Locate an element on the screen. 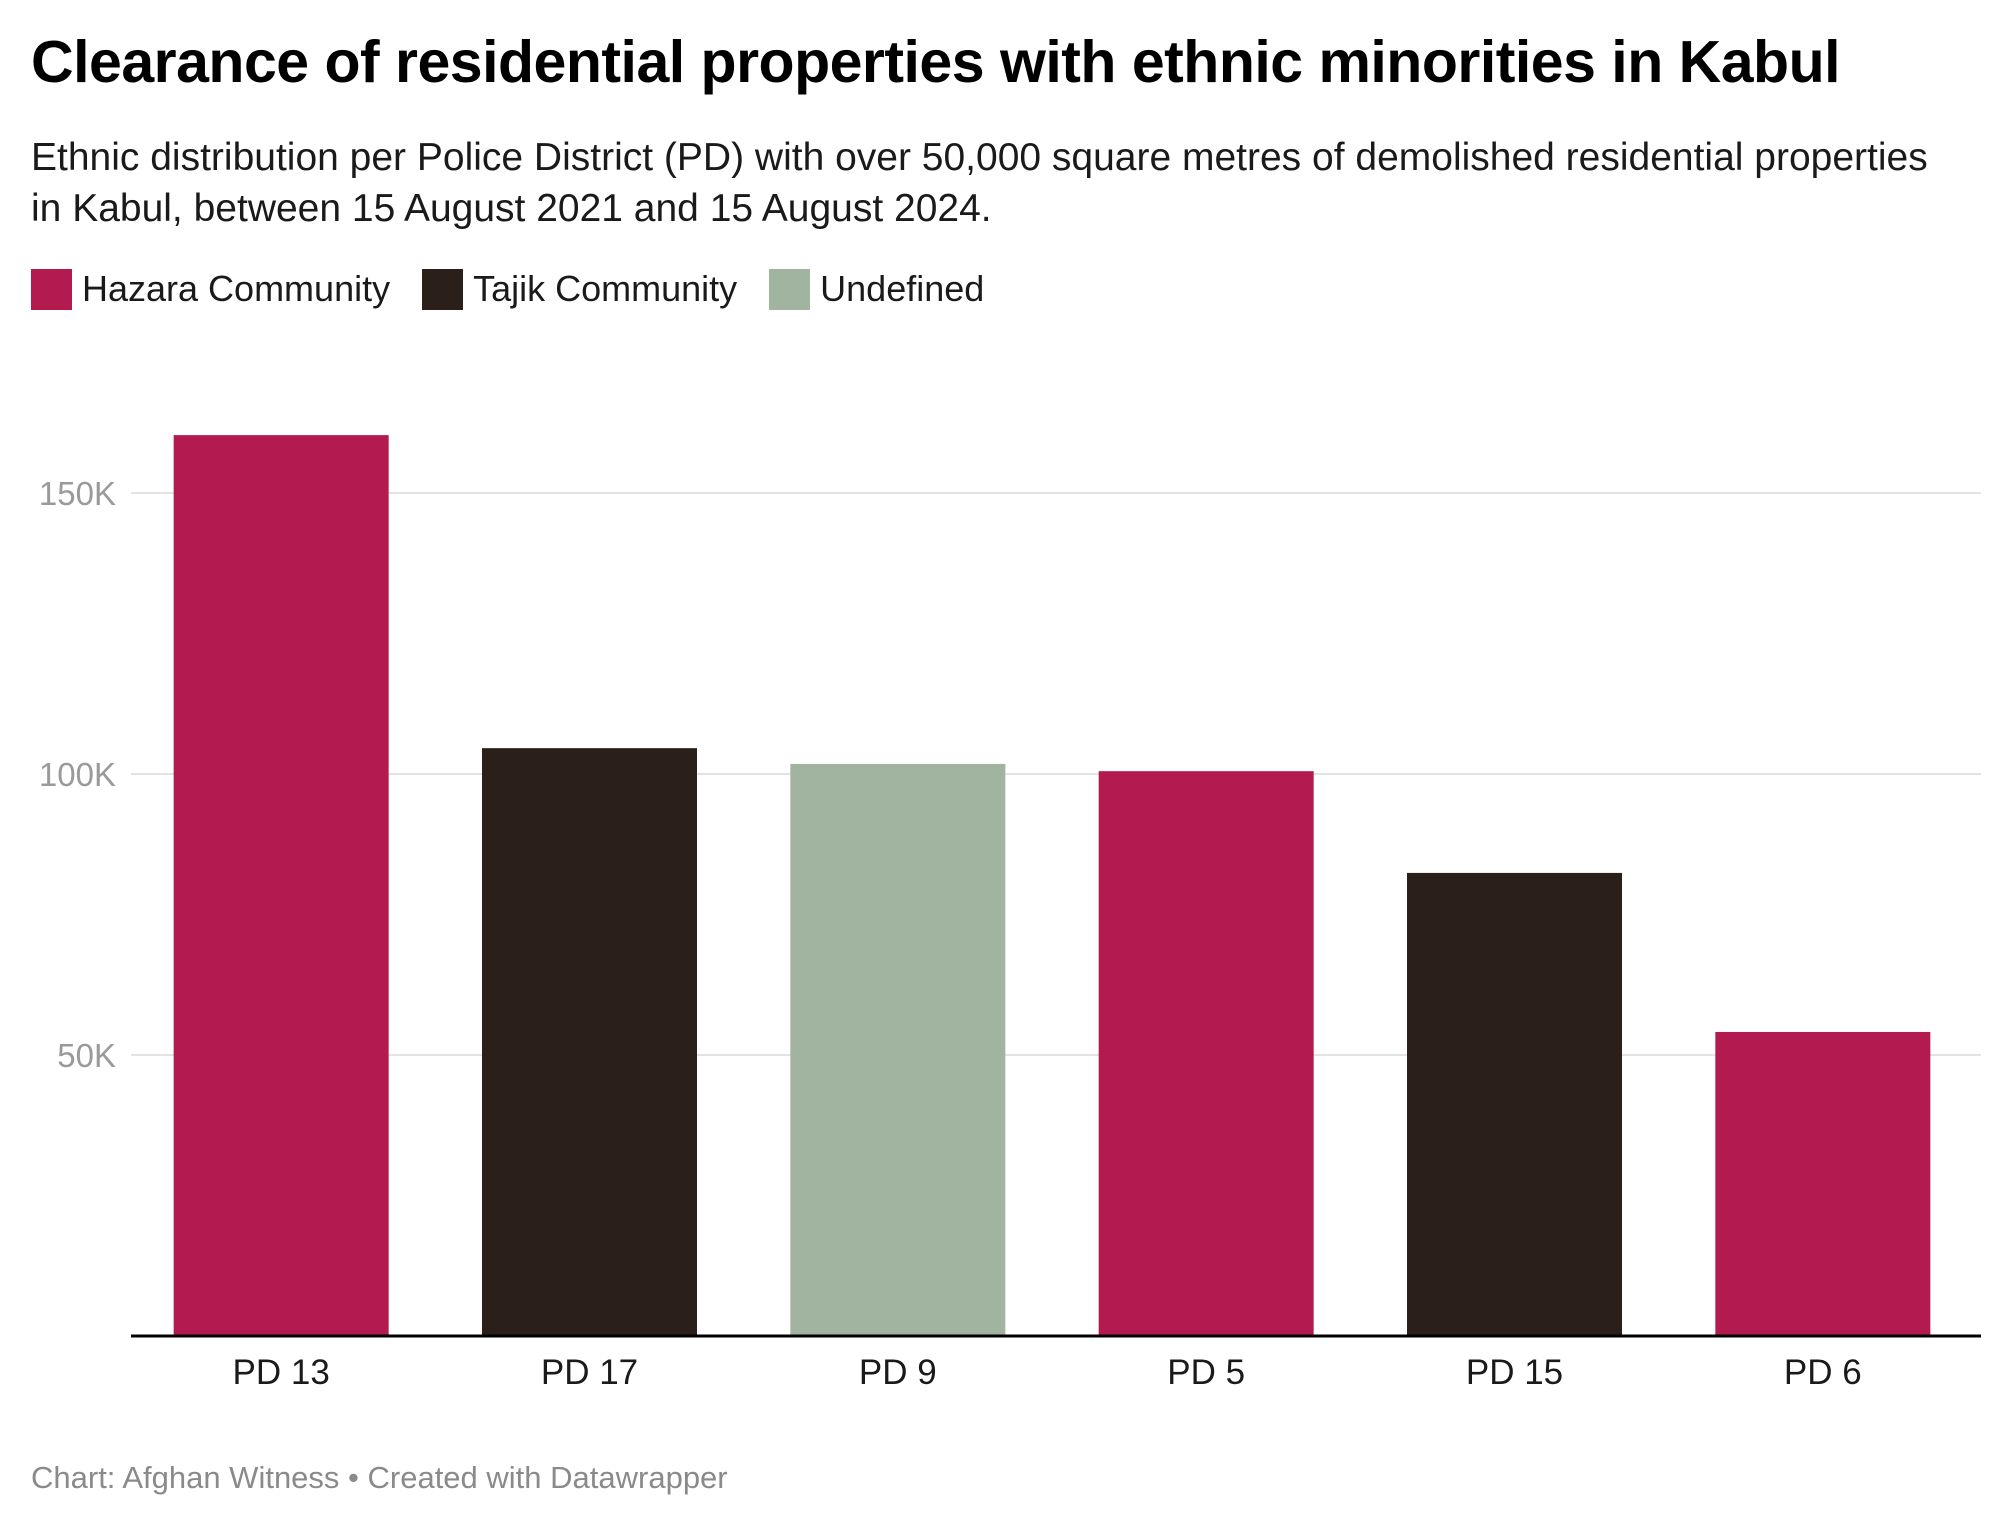 The image size is (2000, 1525). x-tick-label: PD 5 is located at coordinates (1206, 1372).